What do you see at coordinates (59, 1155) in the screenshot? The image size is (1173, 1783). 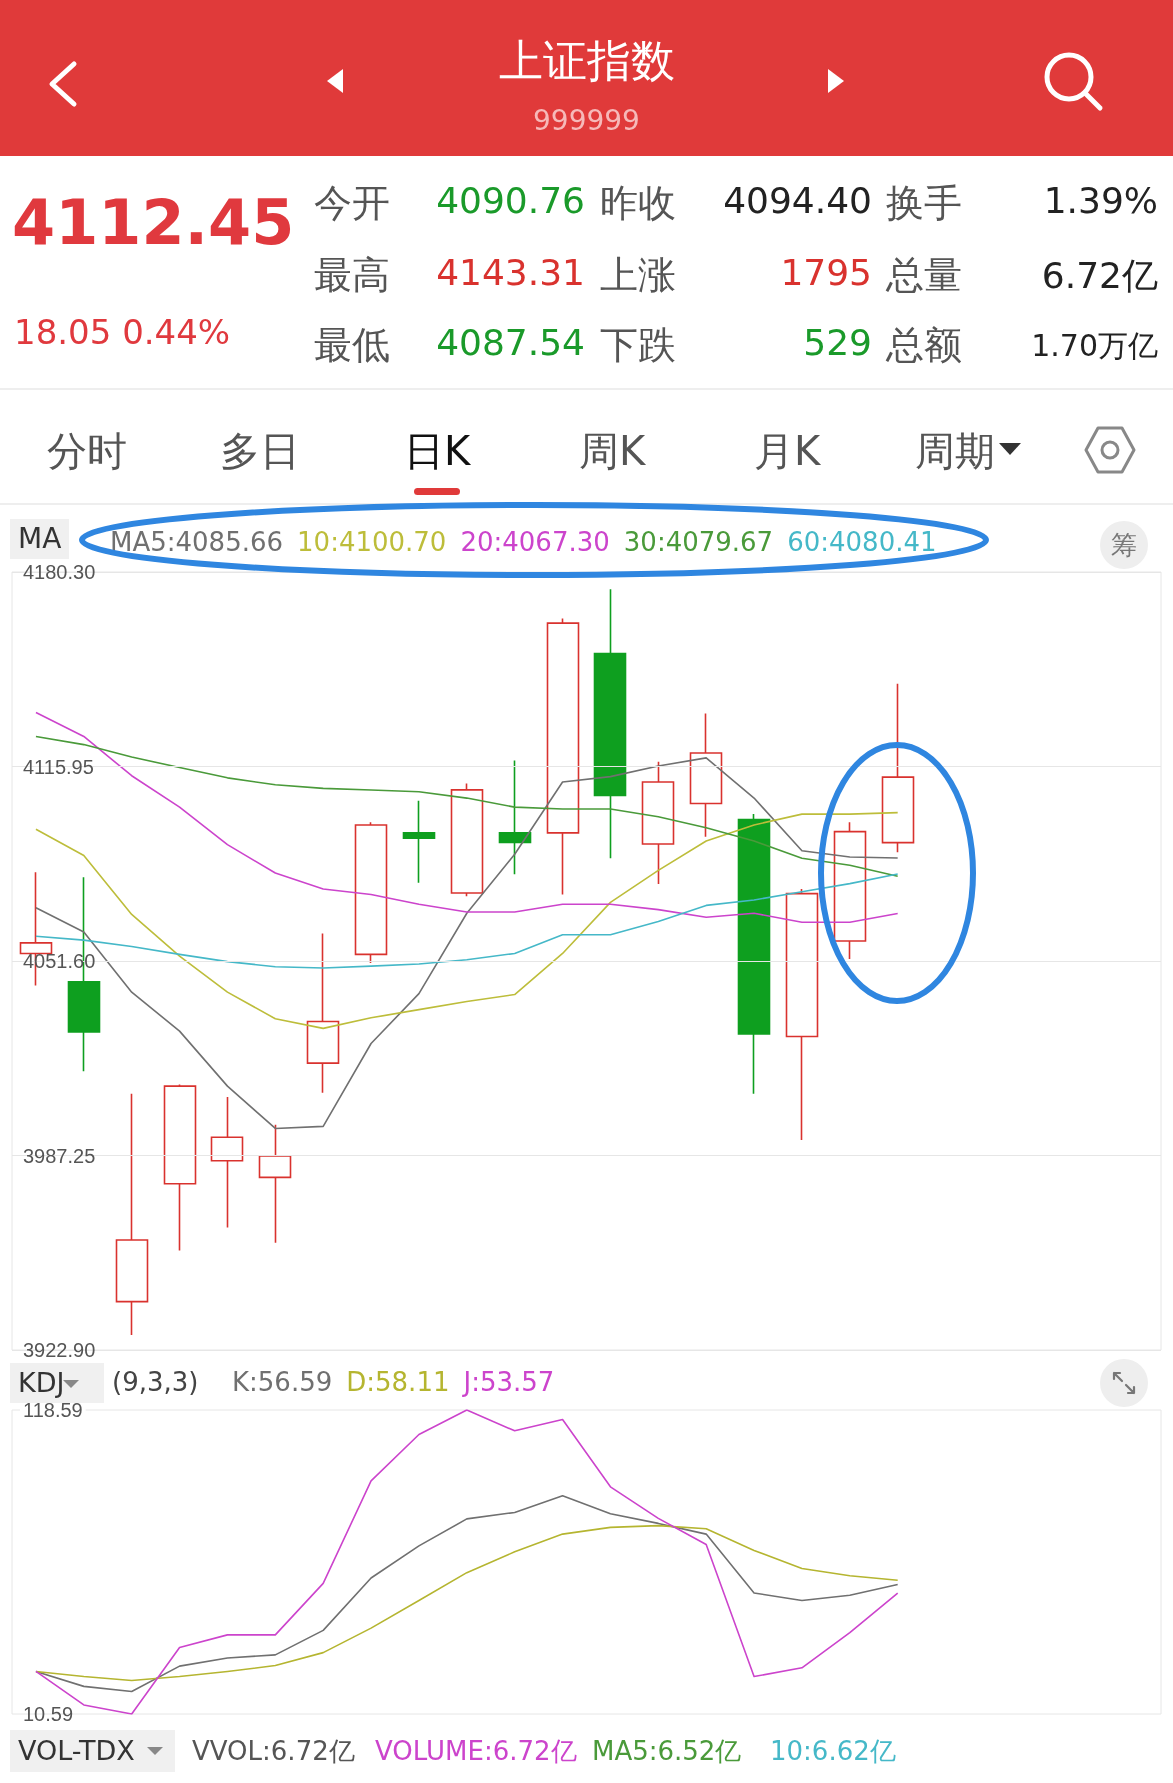 I see `y-tick-label: 3987.25` at bounding box center [59, 1155].